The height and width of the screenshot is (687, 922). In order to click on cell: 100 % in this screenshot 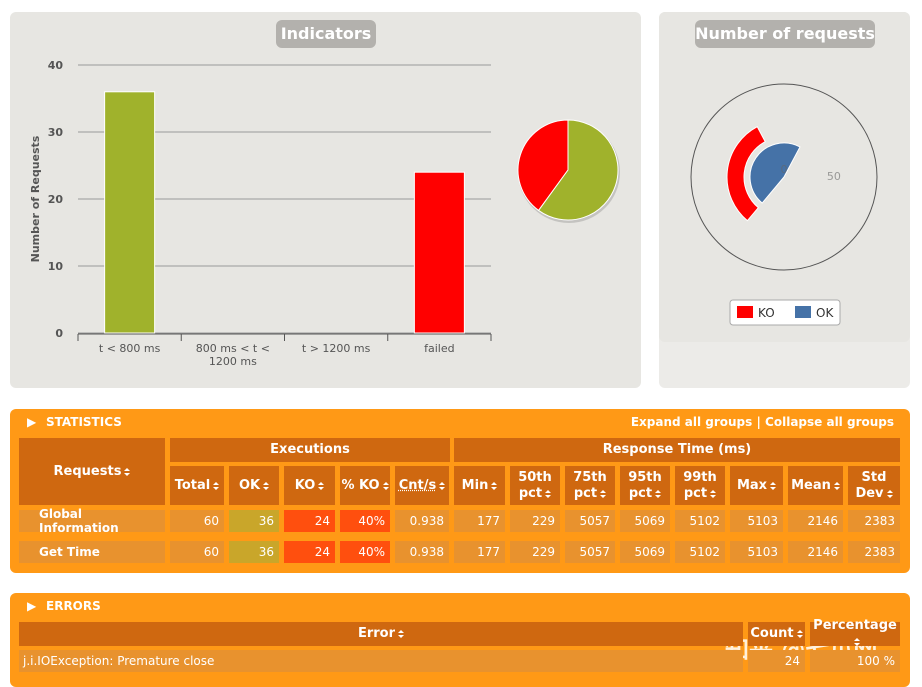, I will do `click(855, 661)`.